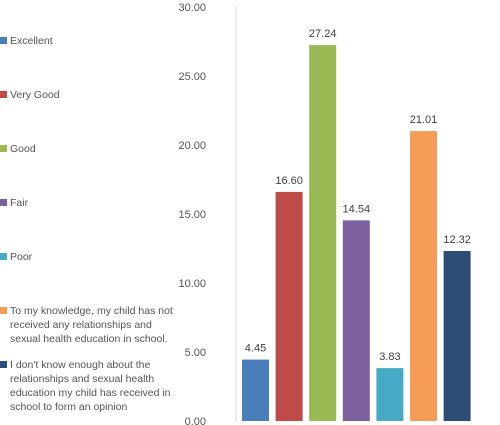  Describe the element at coordinates (31, 41) in the screenshot. I see `legend-label: Excellent` at that location.